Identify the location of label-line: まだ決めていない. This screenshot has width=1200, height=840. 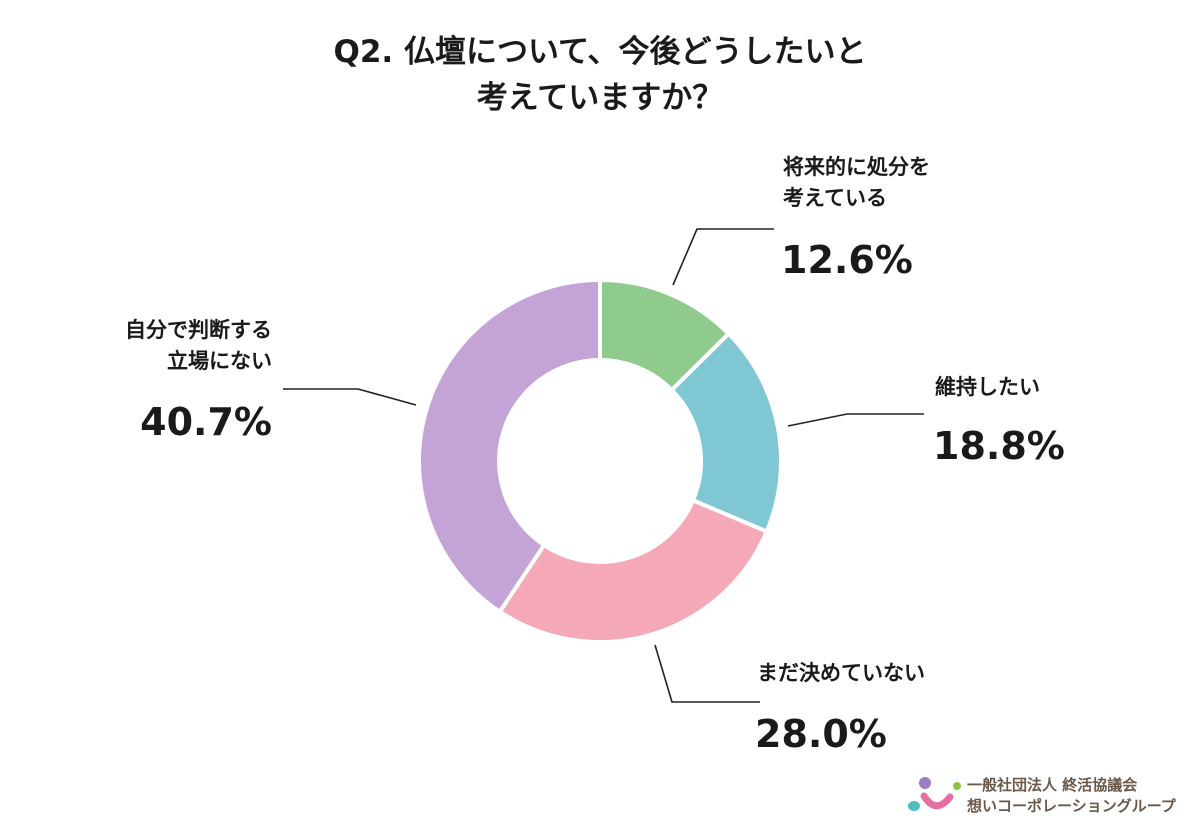
(841, 673).